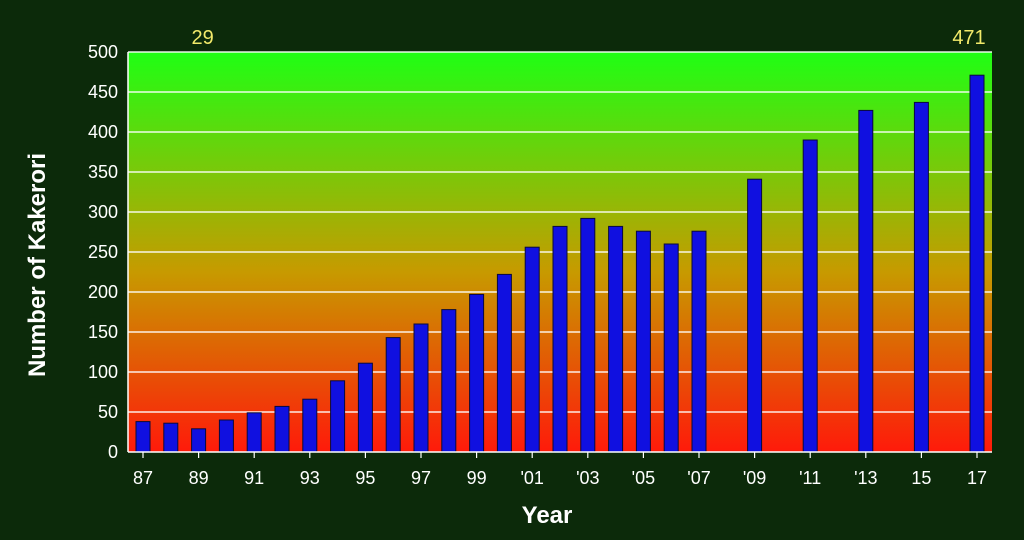 Image resolution: width=1024 pixels, height=540 pixels. Describe the element at coordinates (698, 478) in the screenshot. I see `x-tick-label: '07` at that location.